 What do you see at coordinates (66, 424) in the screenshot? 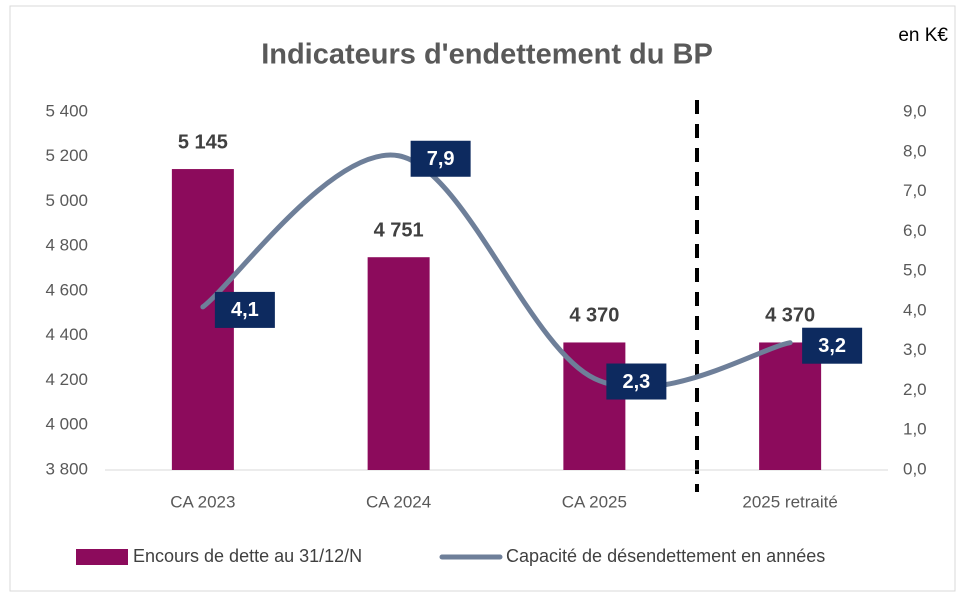
I see `y-tick-label: 4 000` at bounding box center [66, 424].